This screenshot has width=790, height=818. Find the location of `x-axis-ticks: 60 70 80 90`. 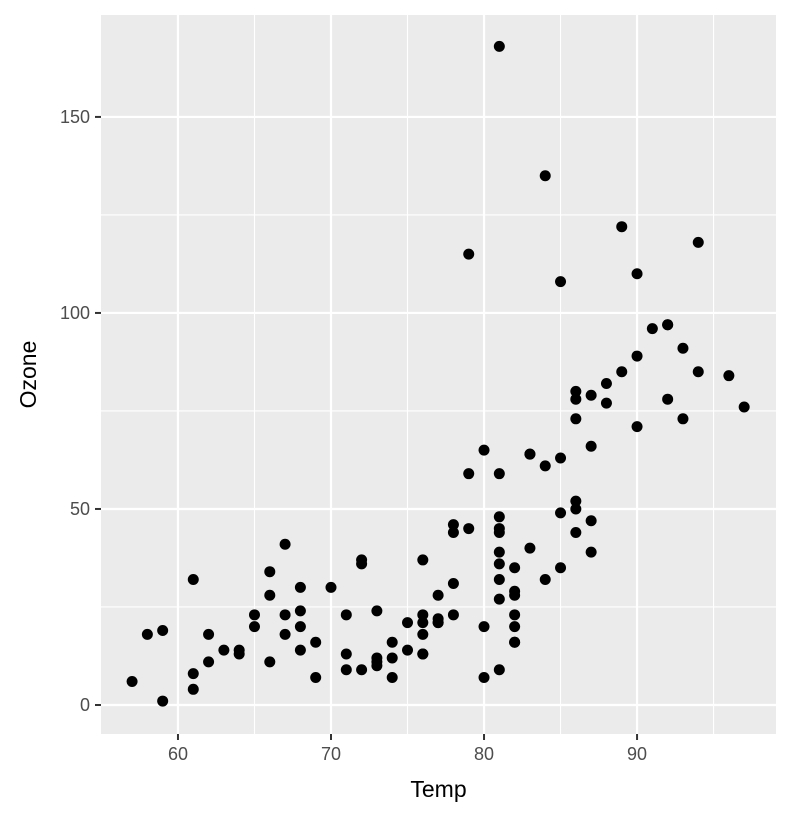

x-axis-ticks: 60 70 80 90 is located at coordinates (407, 749).